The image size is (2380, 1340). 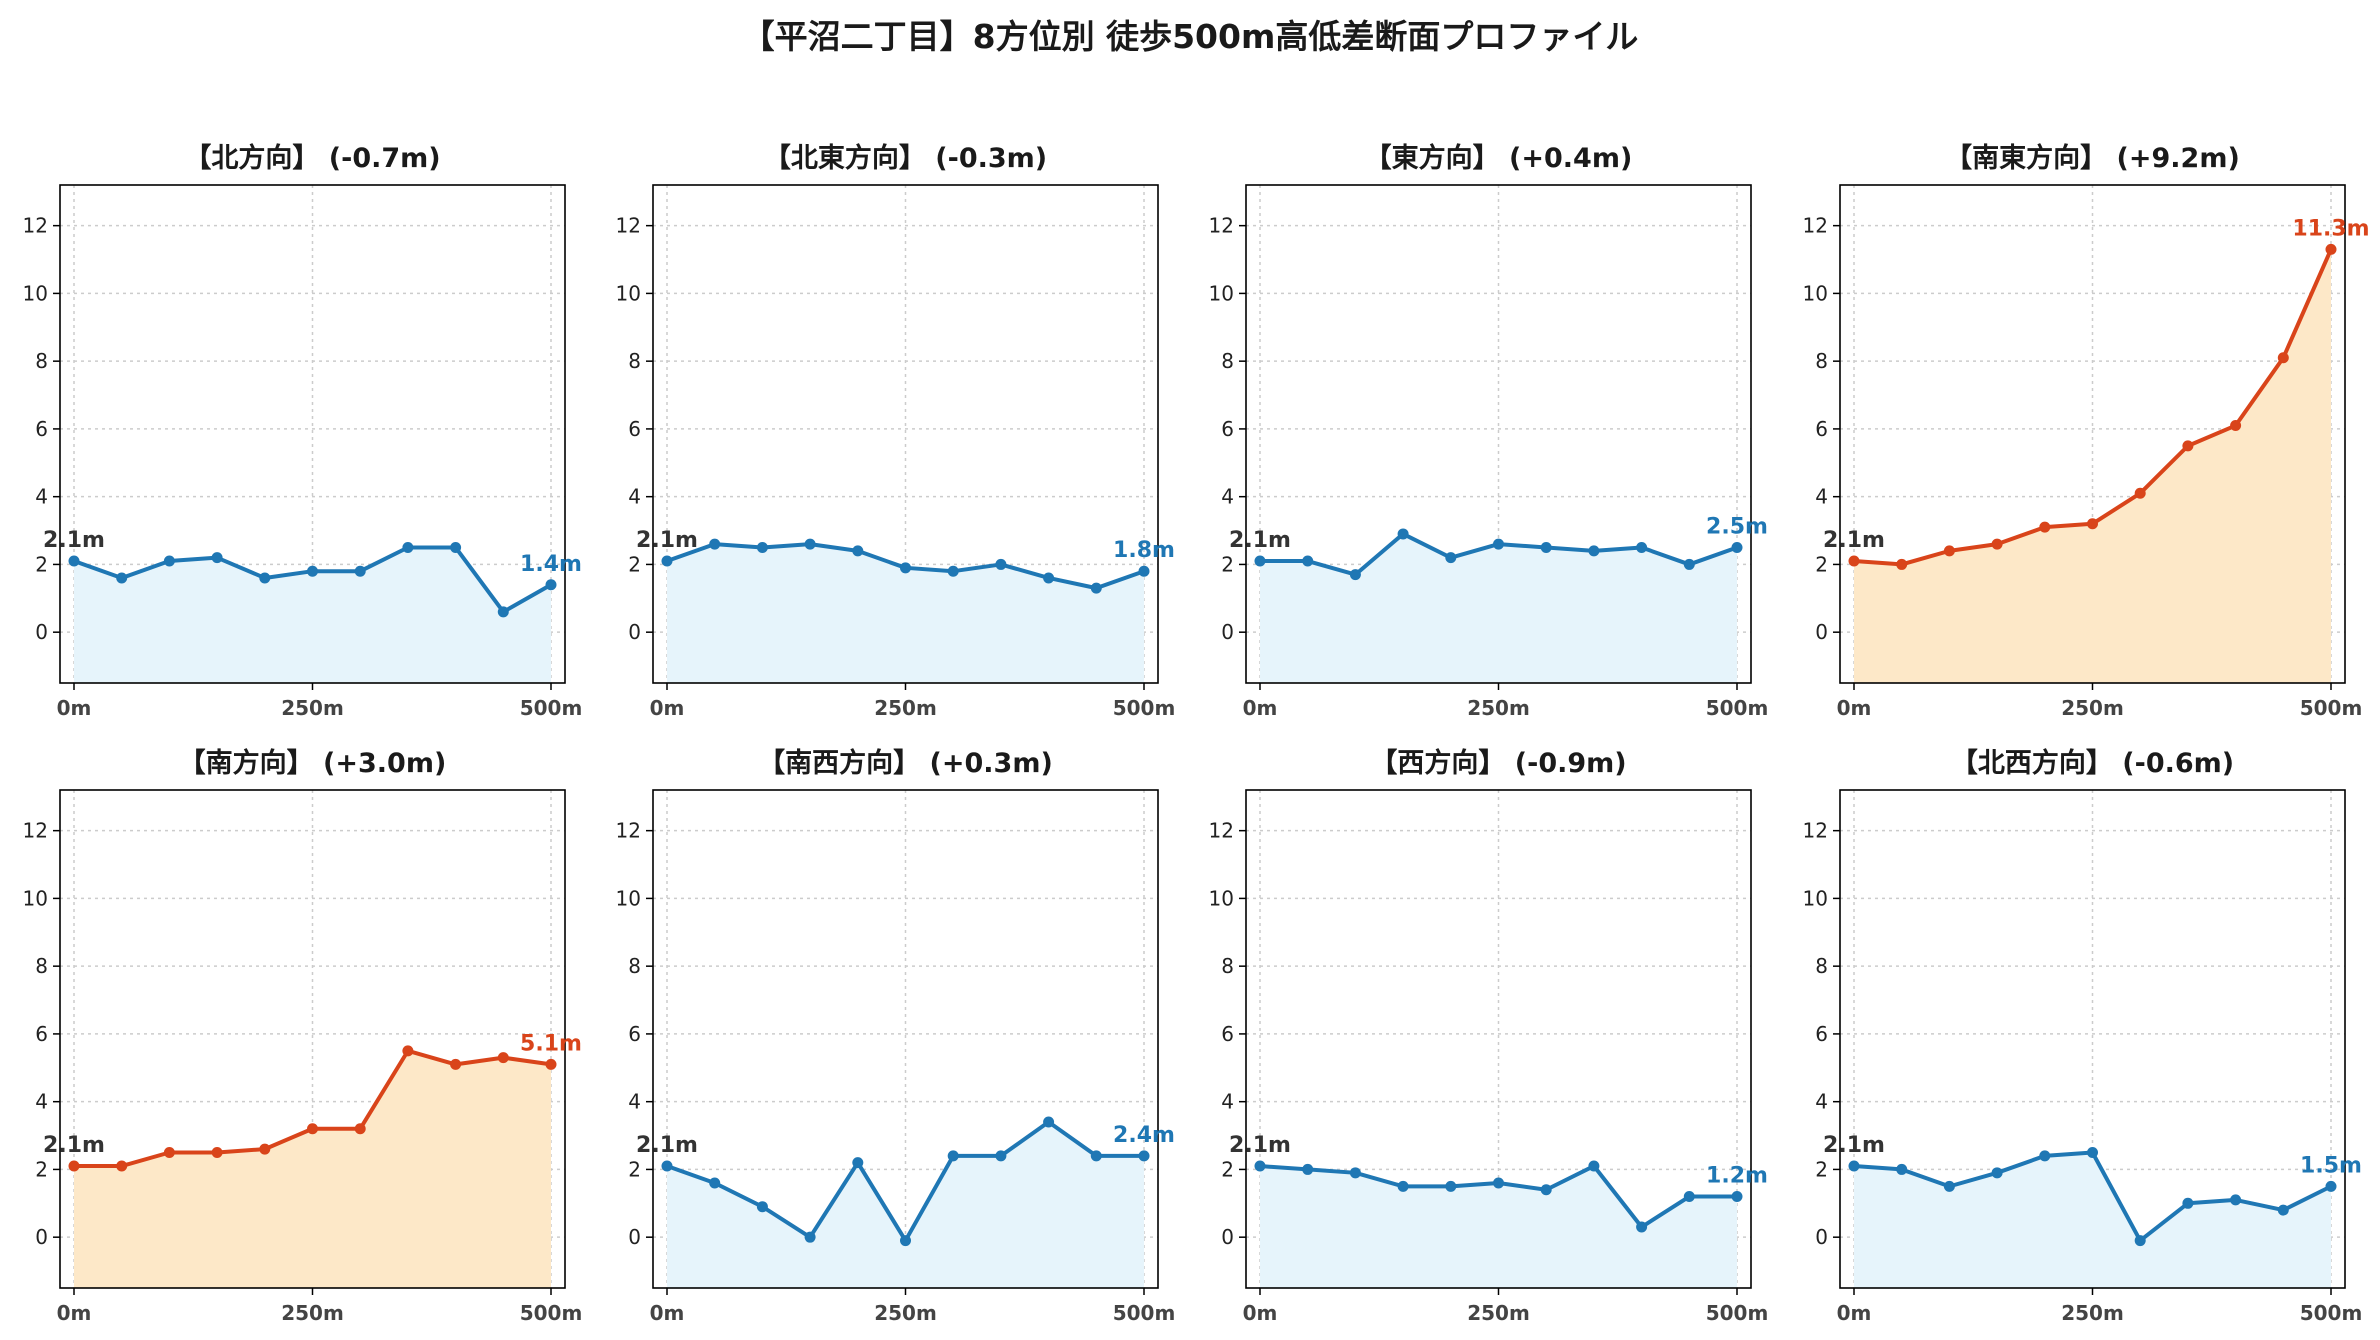 What do you see at coordinates (1144, 550) in the screenshot?
I see `end-elevation-label: 1.8m` at bounding box center [1144, 550].